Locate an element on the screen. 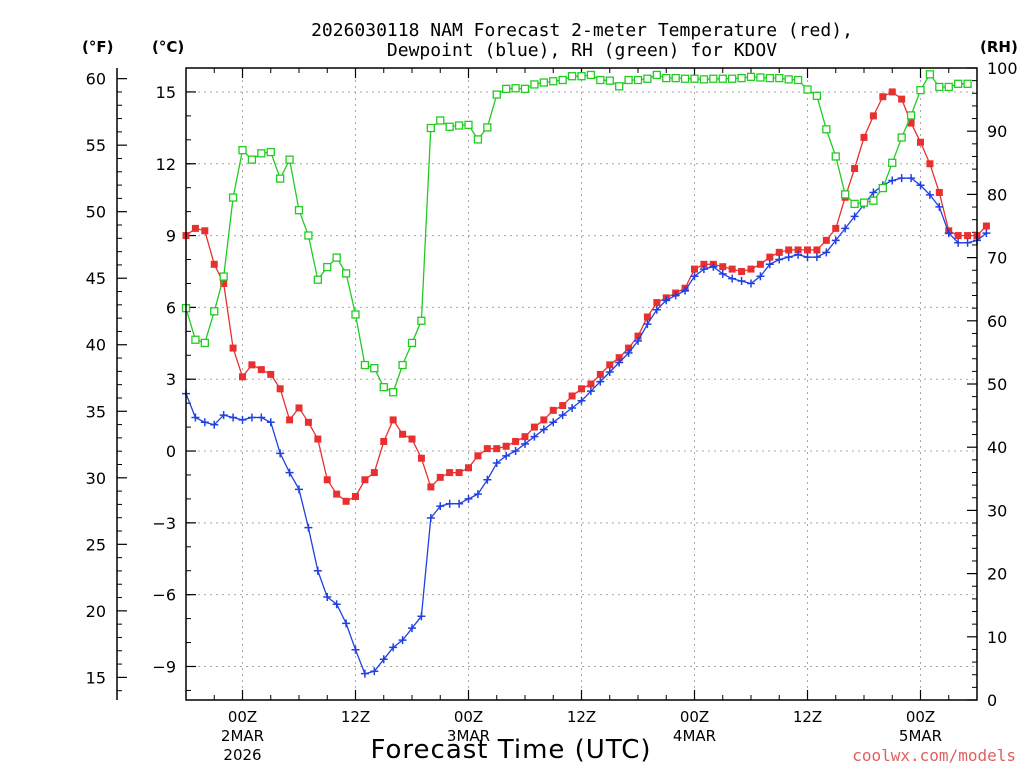  rh-tick-label: 70 is located at coordinates (997, 258).